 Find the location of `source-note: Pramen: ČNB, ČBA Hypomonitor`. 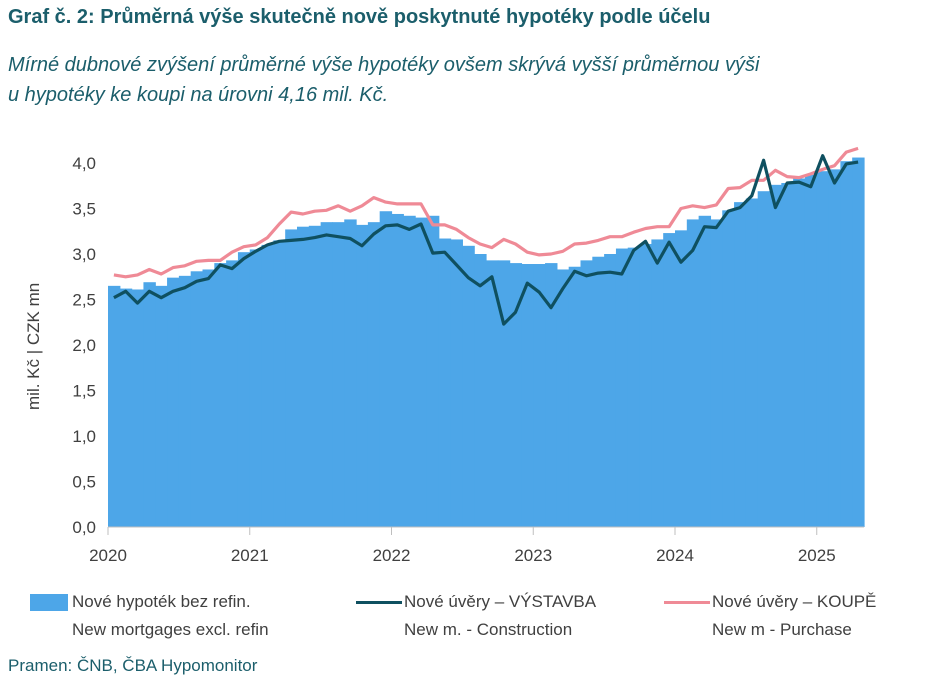

source-note: Pramen: ČNB, ČBA Hypomonitor is located at coordinates (133, 665).